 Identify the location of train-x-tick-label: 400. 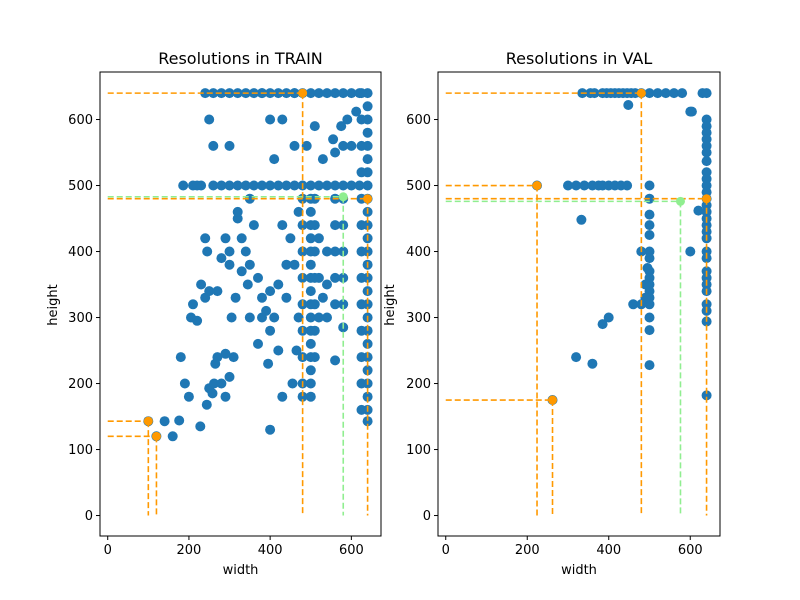
(270, 550).